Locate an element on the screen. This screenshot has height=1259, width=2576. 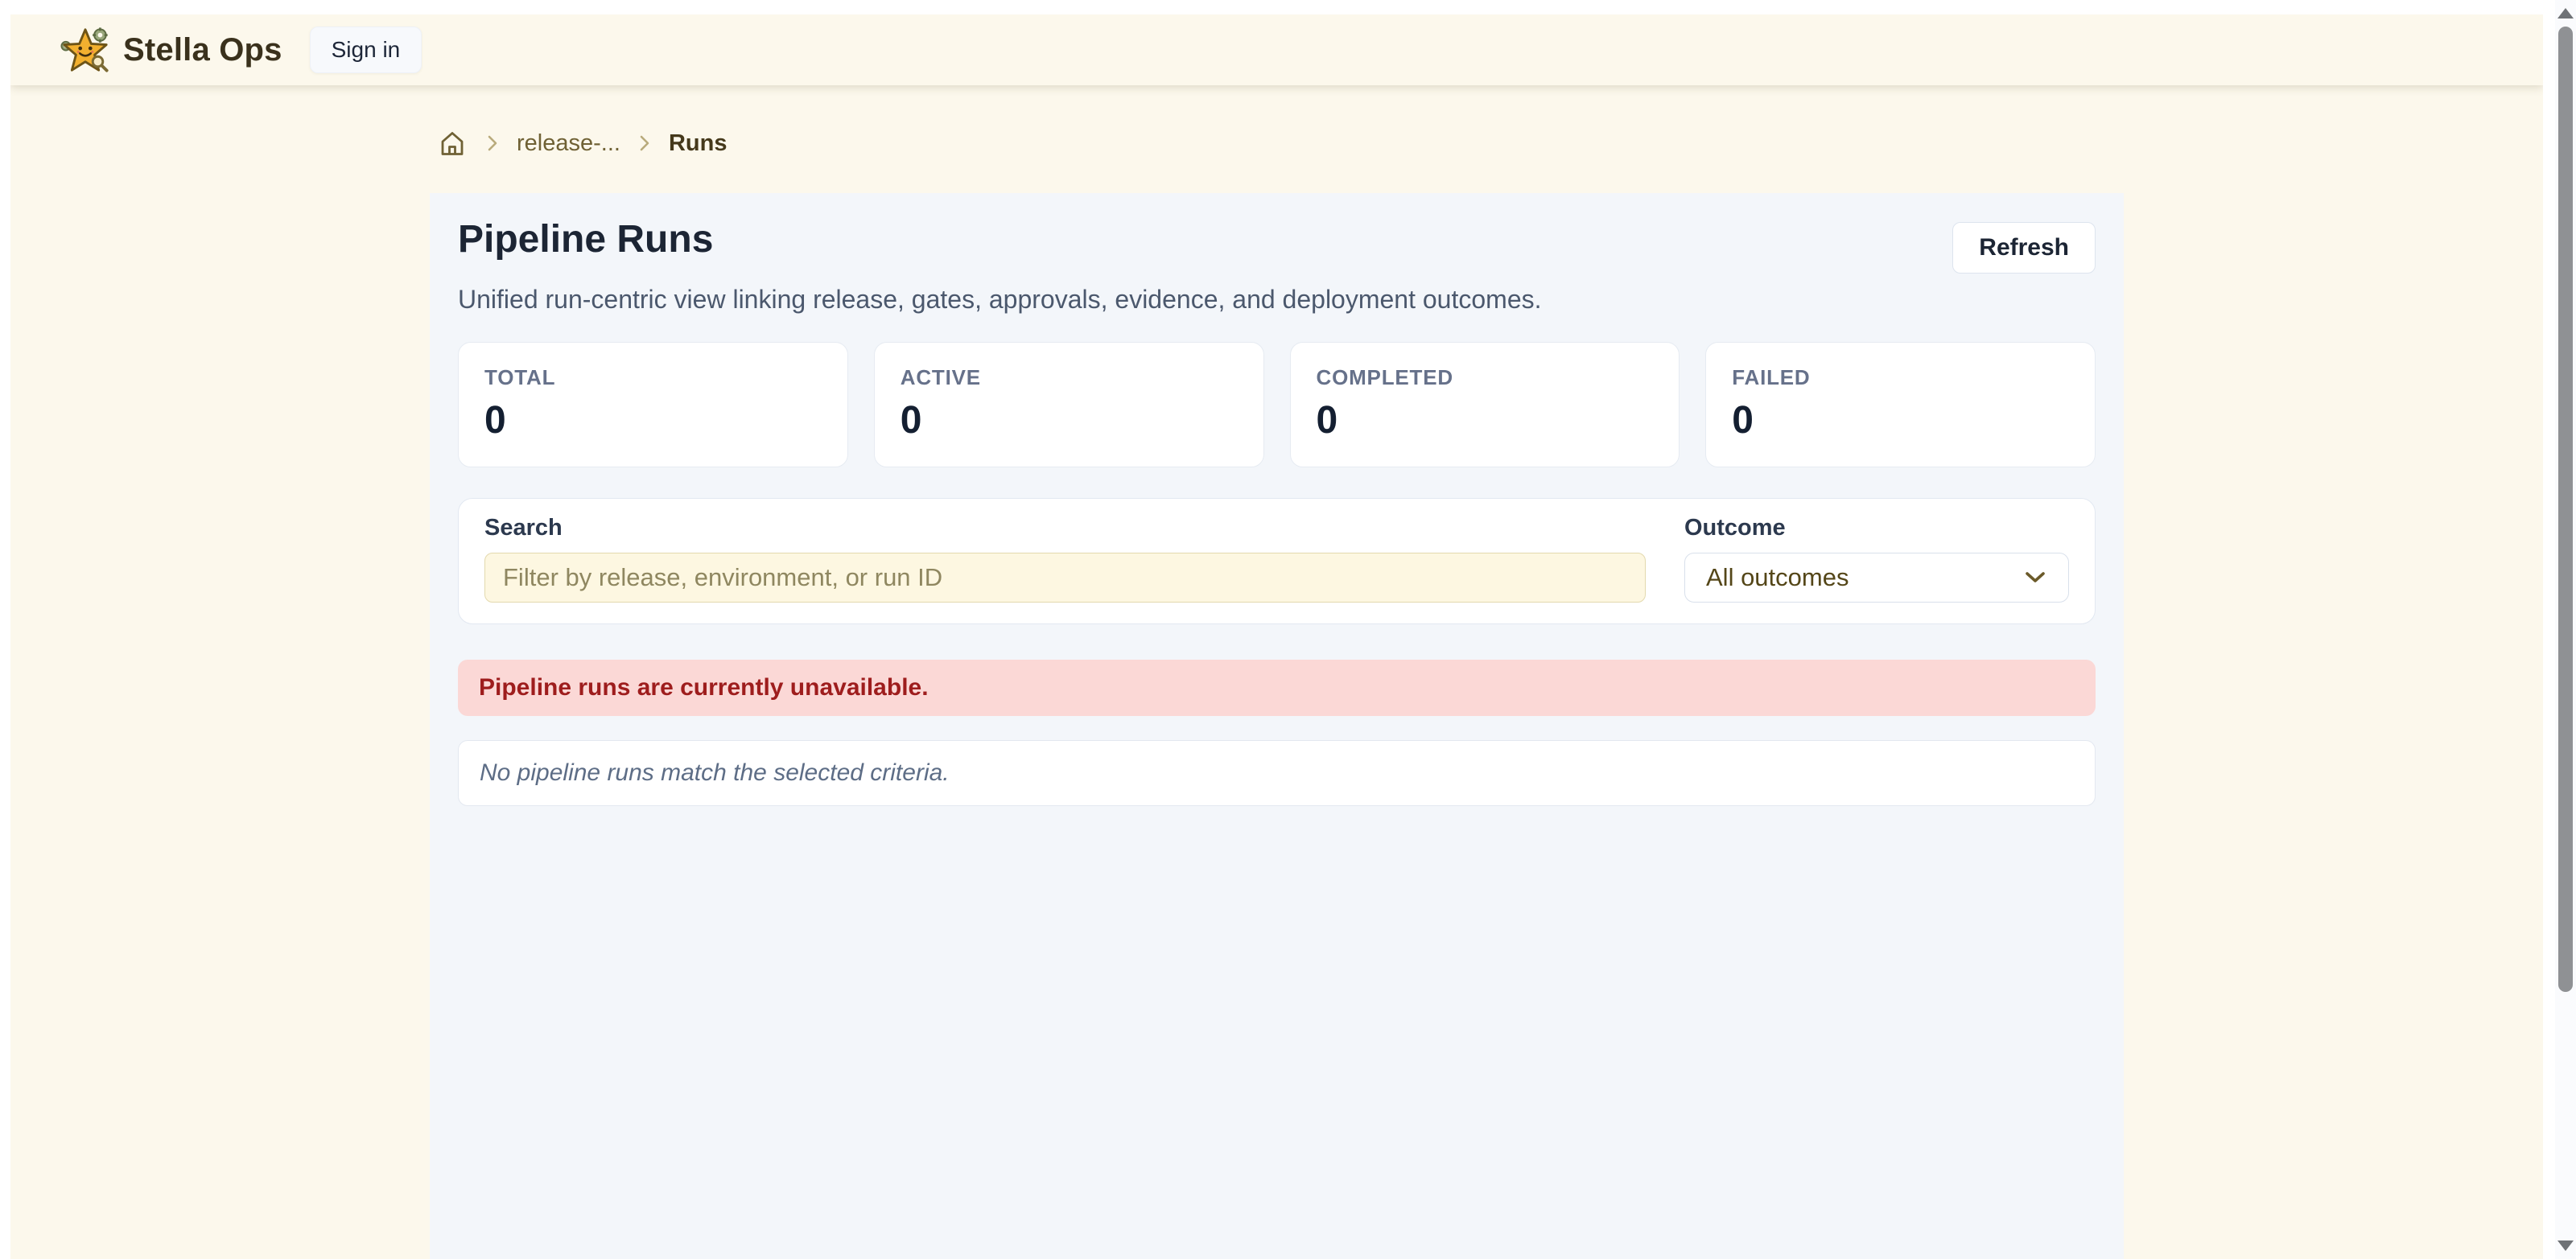
brand-link: Stella Ops is located at coordinates (171, 50).